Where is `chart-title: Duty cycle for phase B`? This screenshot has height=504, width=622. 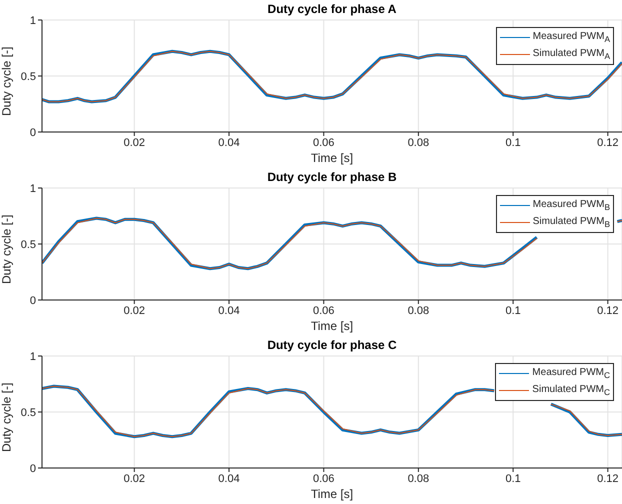 chart-title: Duty cycle for phase B is located at coordinates (332, 177).